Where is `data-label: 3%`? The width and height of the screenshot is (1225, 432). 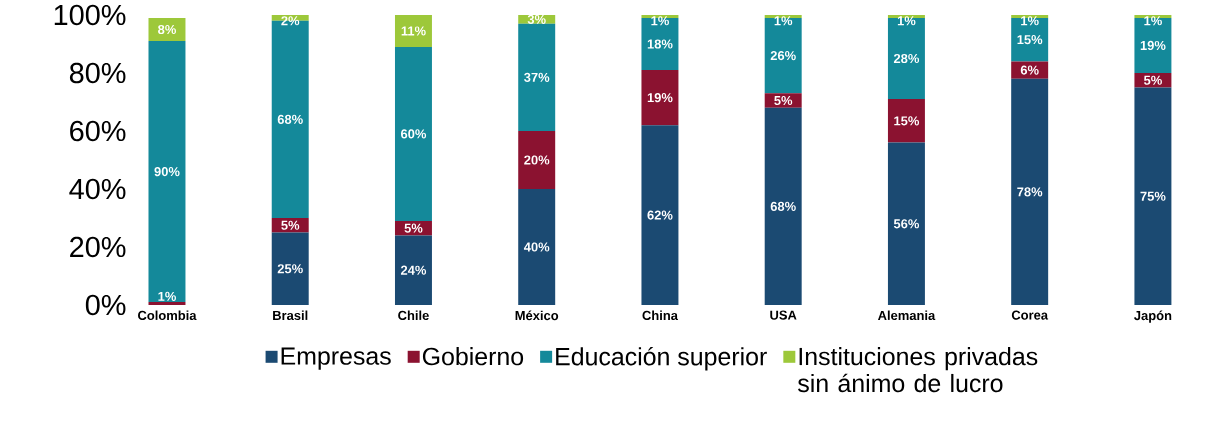 data-label: 3% is located at coordinates (536, 19).